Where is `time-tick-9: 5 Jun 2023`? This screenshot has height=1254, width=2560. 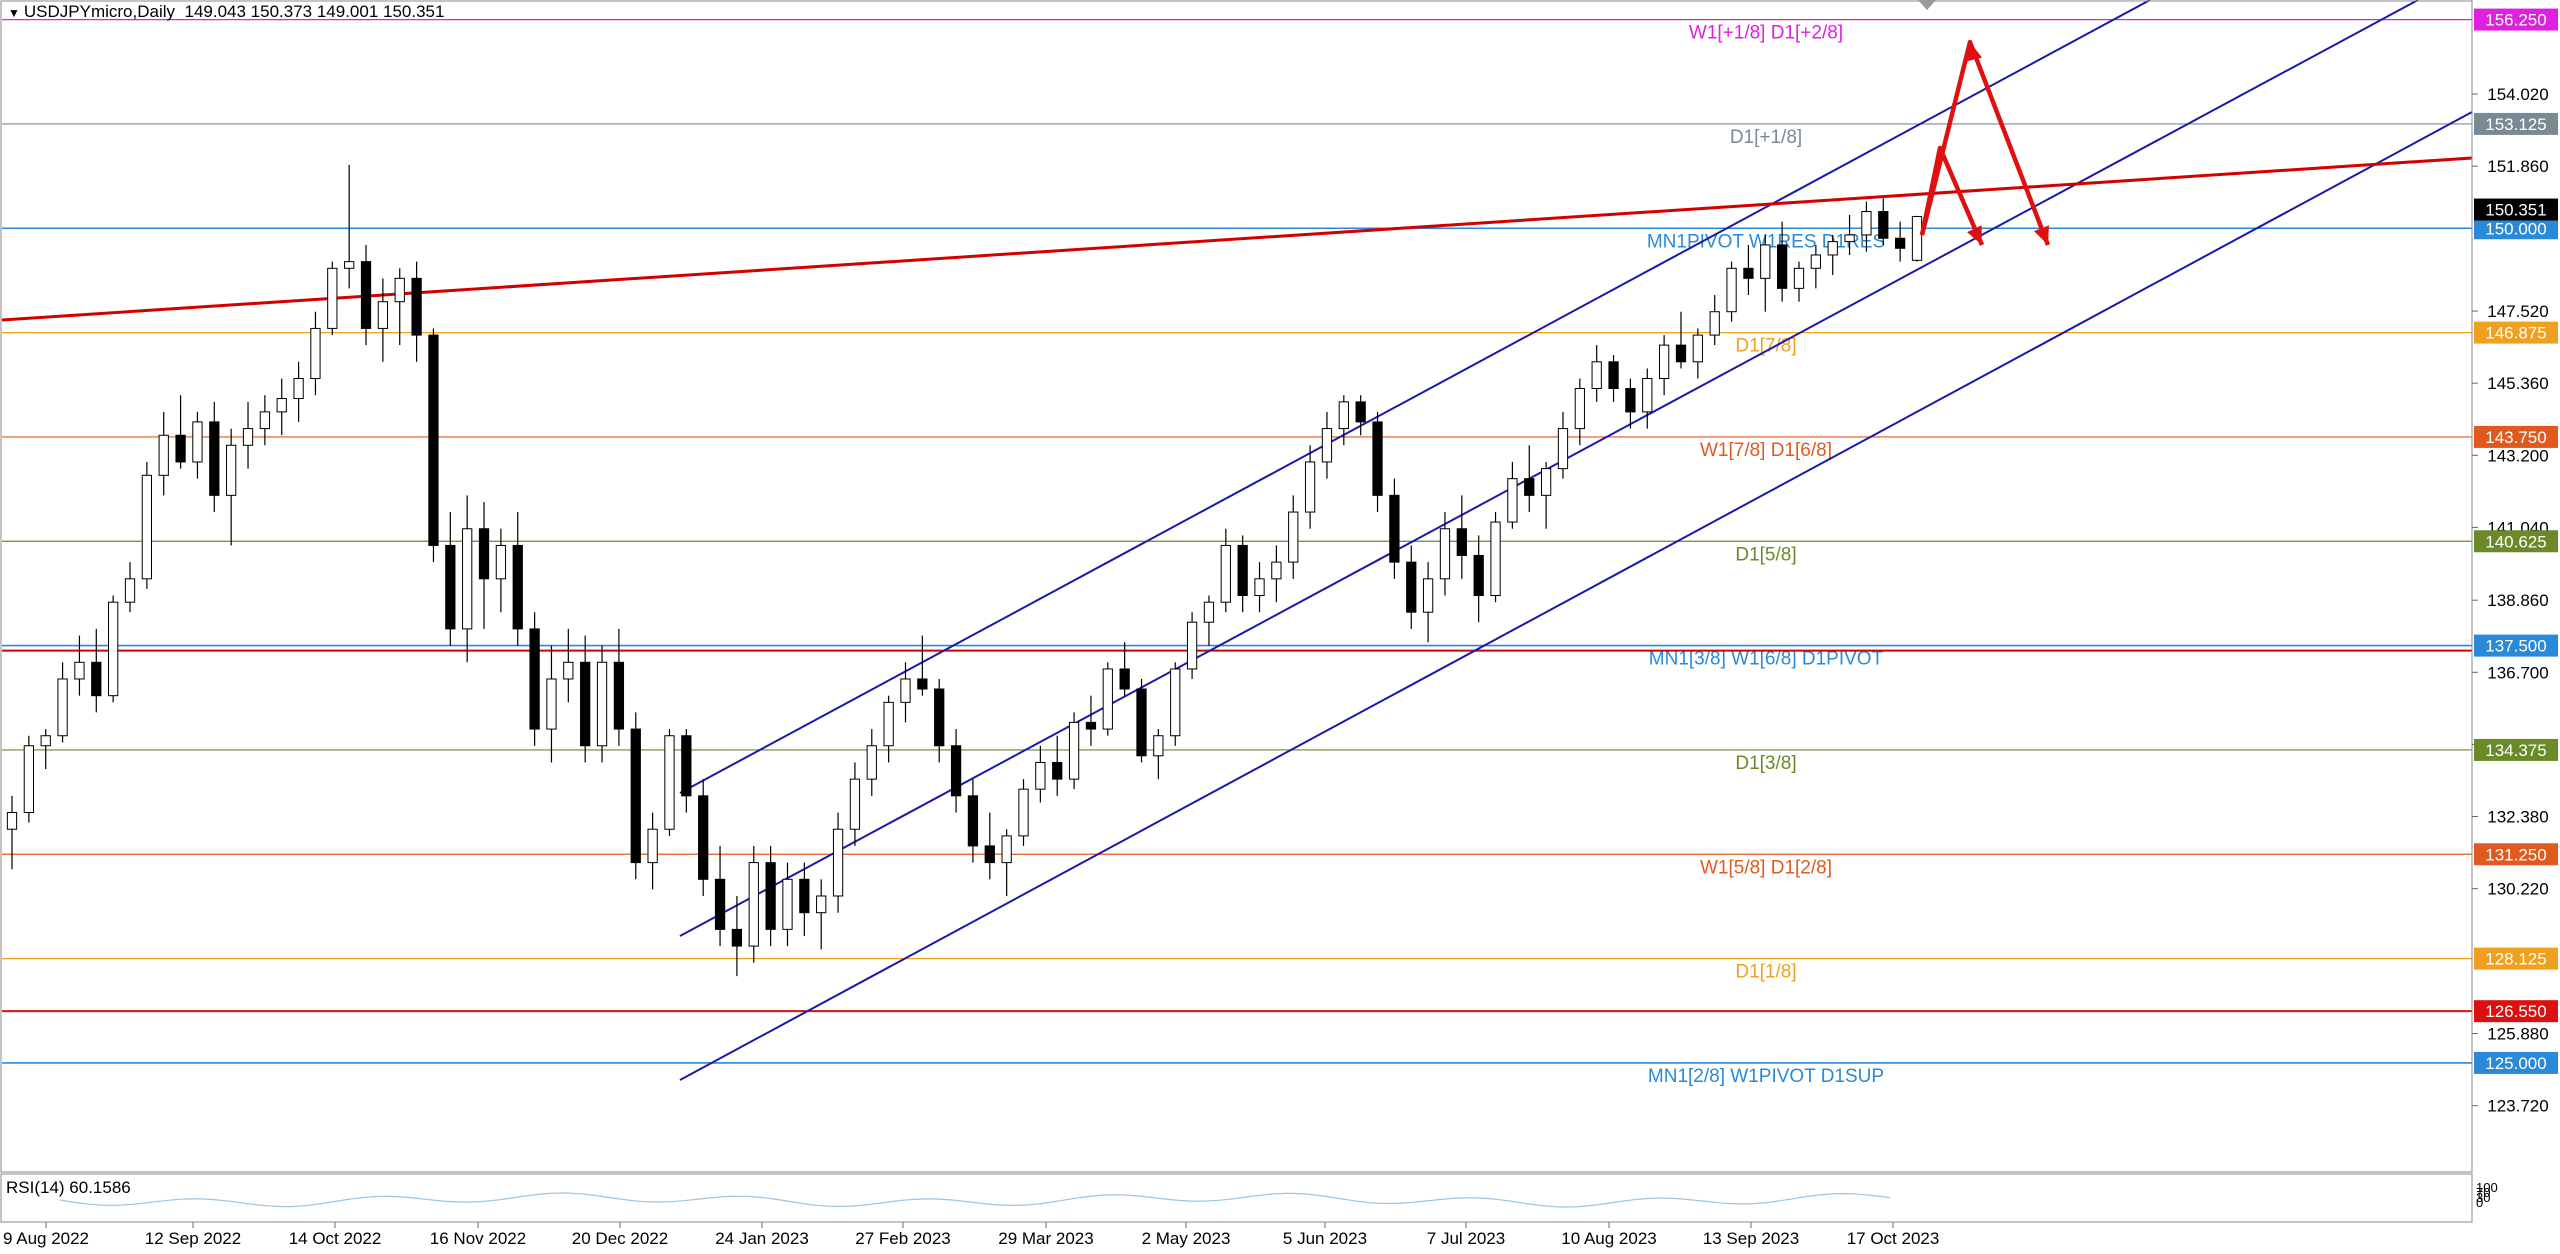
time-tick-9: 5 Jun 2023 is located at coordinates (1325, 1238).